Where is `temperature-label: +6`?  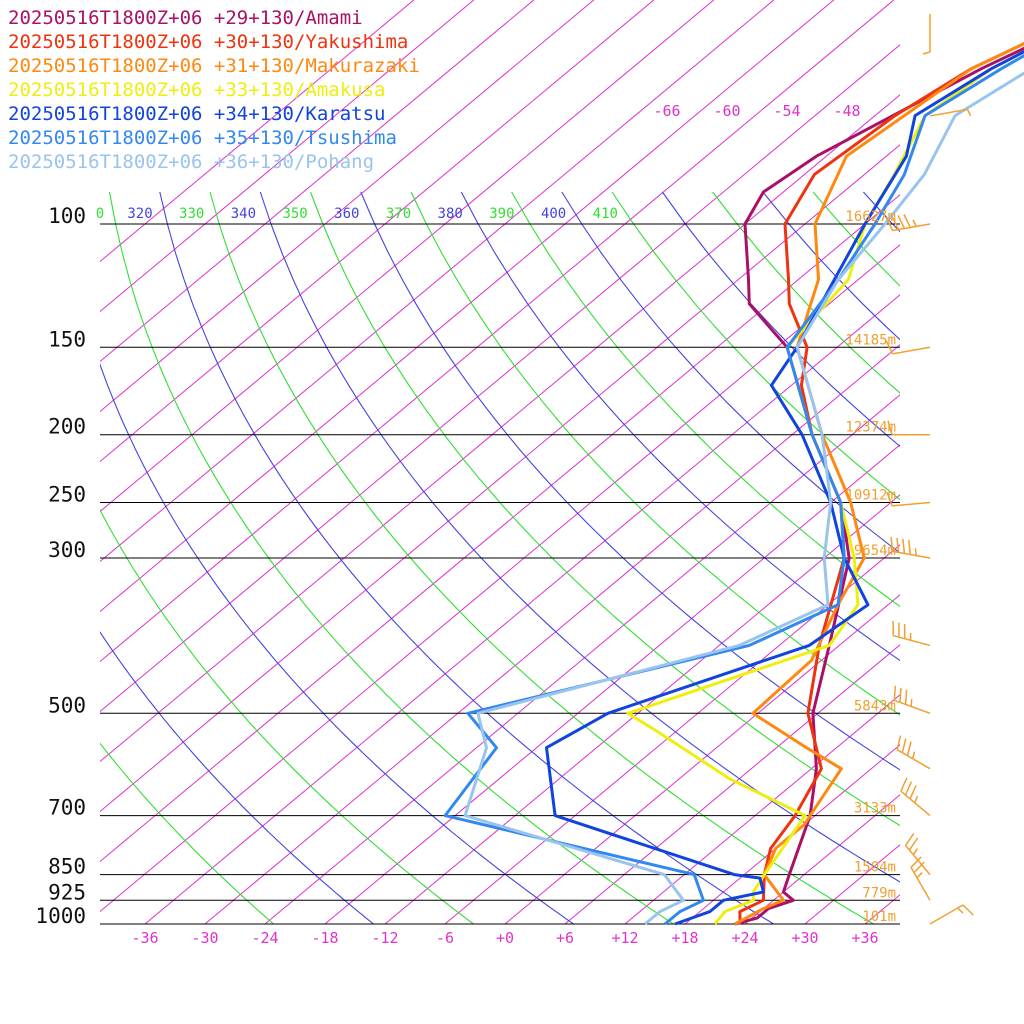
temperature-label: +6 is located at coordinates (565, 938).